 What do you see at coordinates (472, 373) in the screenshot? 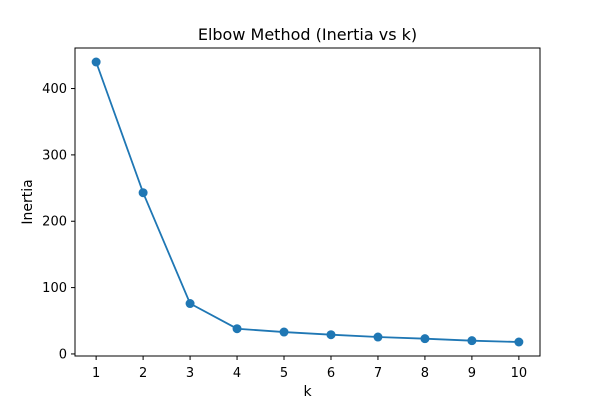
I see `x-tick-label: 9` at bounding box center [472, 373].